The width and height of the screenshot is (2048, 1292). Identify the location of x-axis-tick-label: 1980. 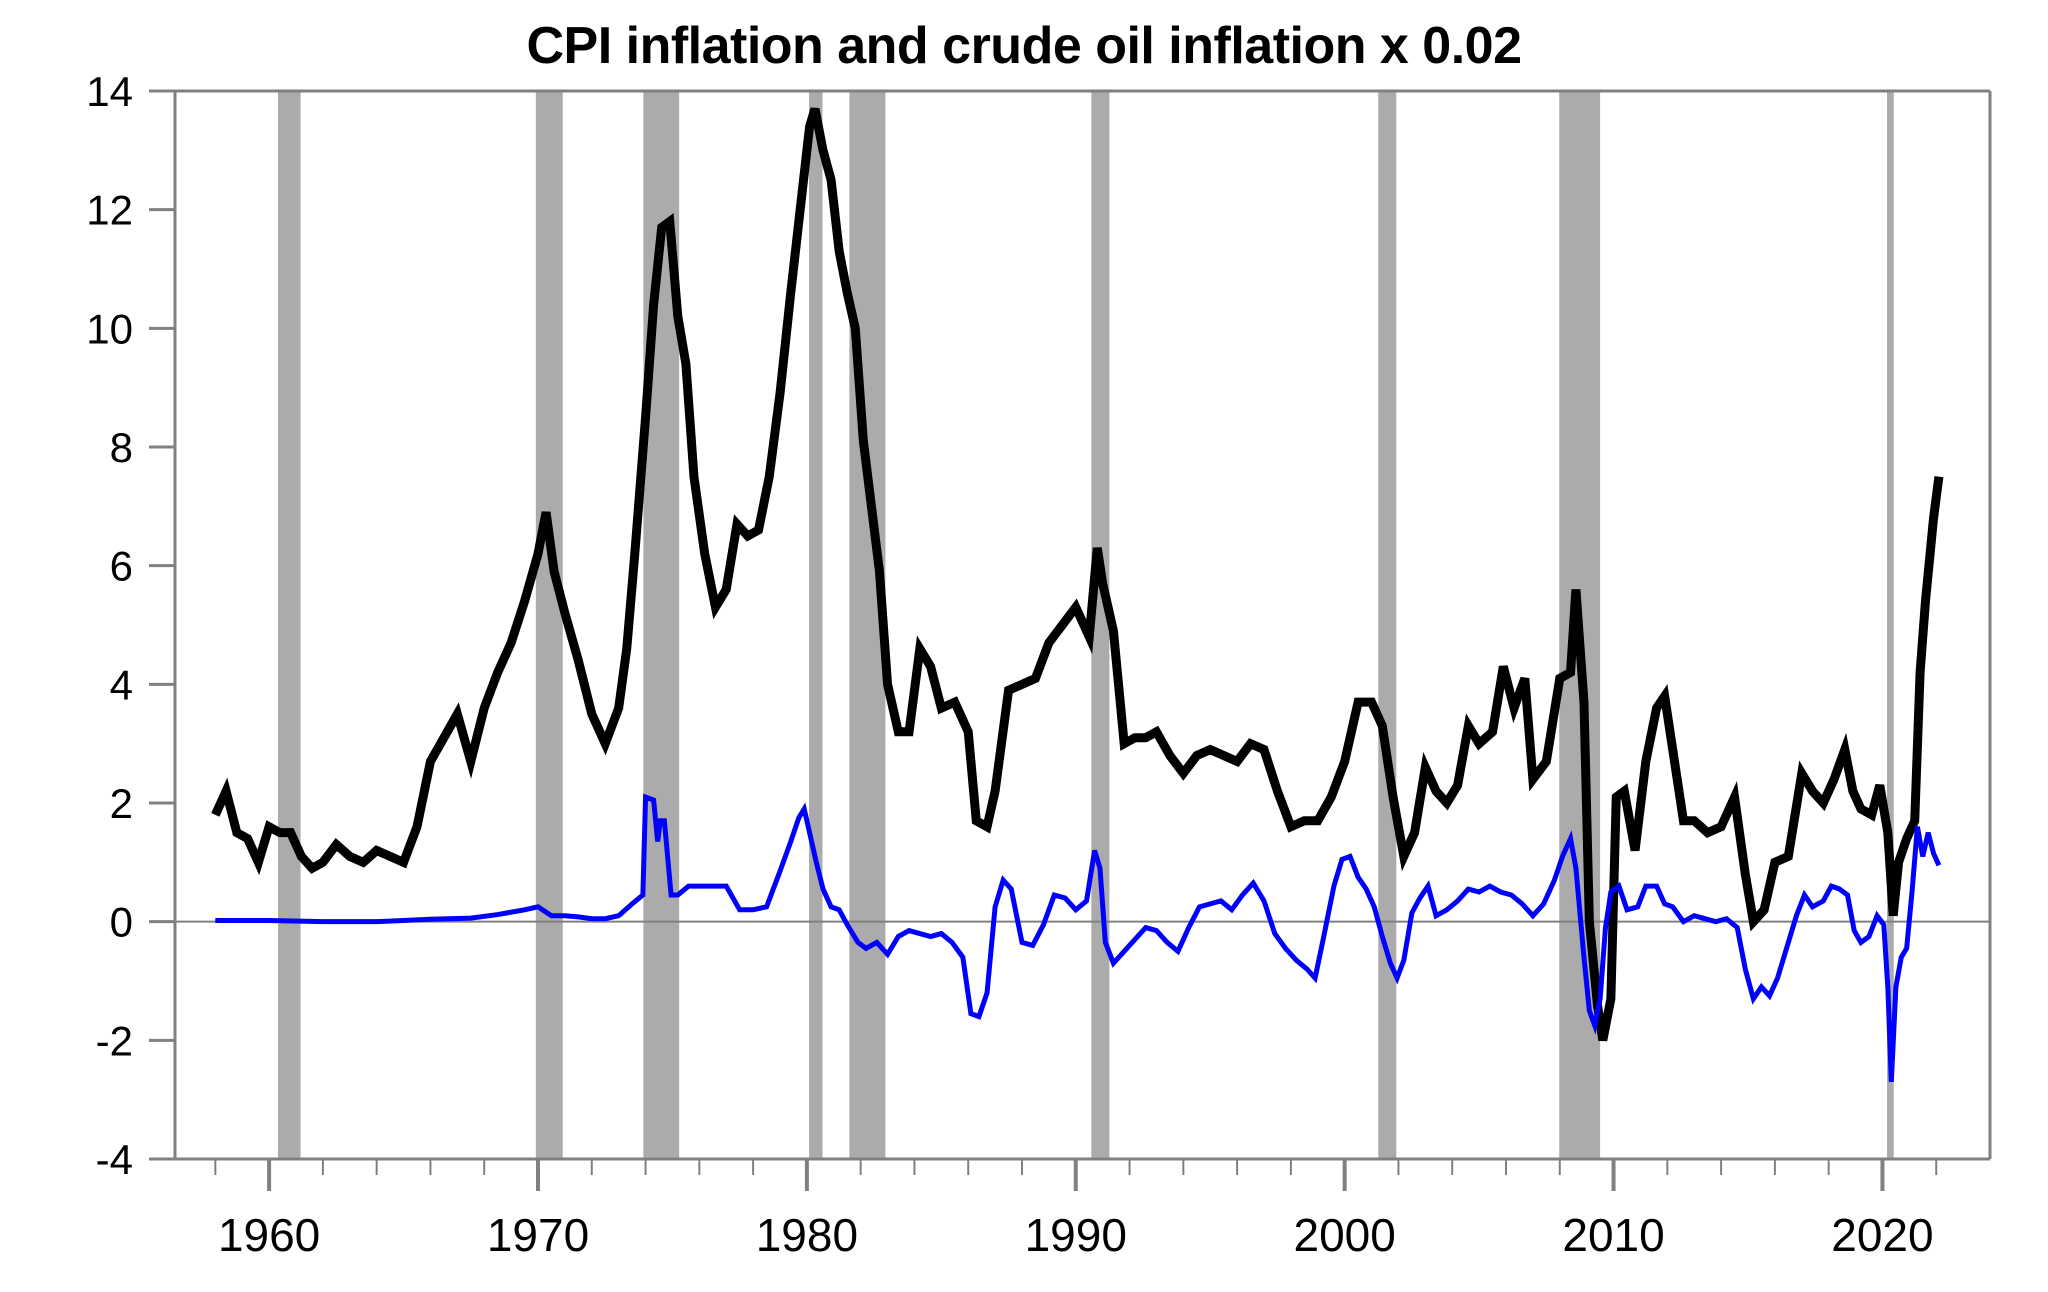
(807, 1235).